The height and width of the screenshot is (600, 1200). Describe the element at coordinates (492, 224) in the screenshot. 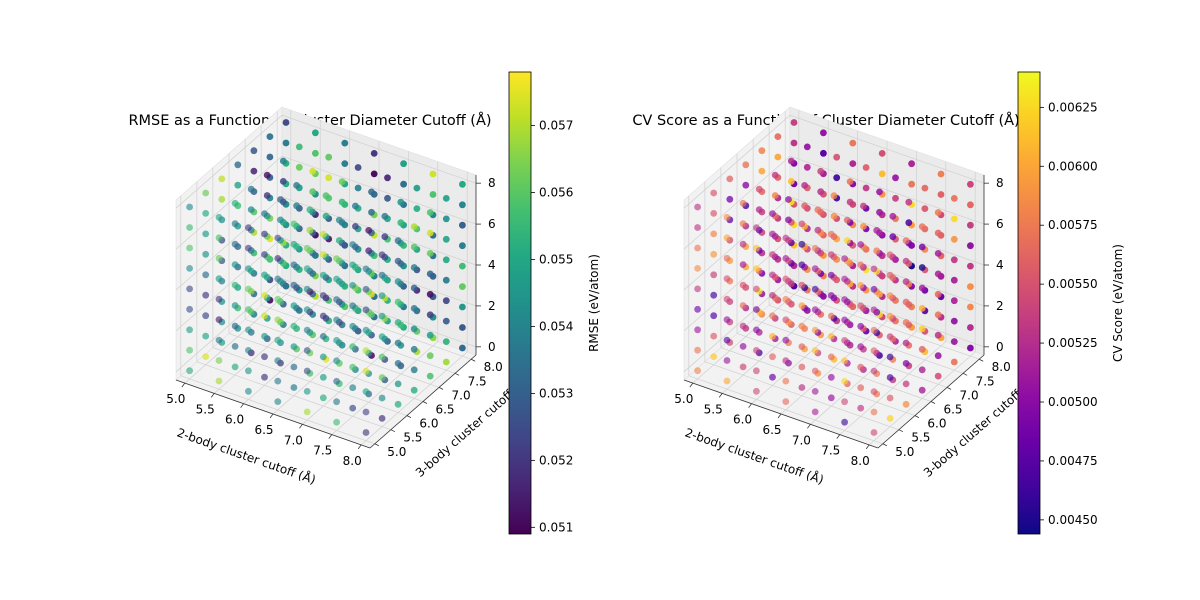

I see `z-tick-label: 6` at that location.